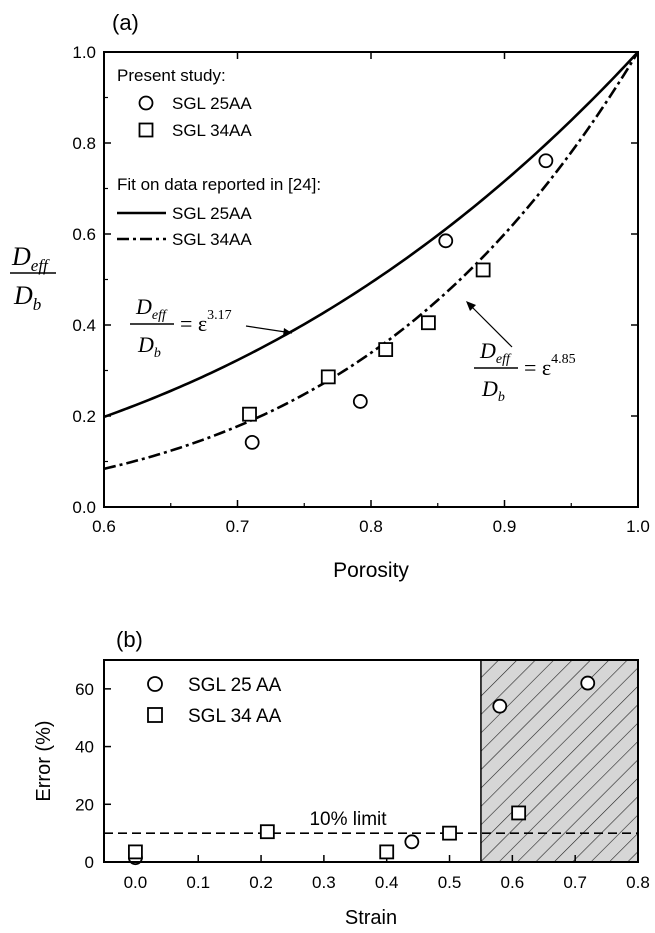  What do you see at coordinates (371, 526) in the screenshot?
I see `x-tick-label: 0.8` at bounding box center [371, 526].